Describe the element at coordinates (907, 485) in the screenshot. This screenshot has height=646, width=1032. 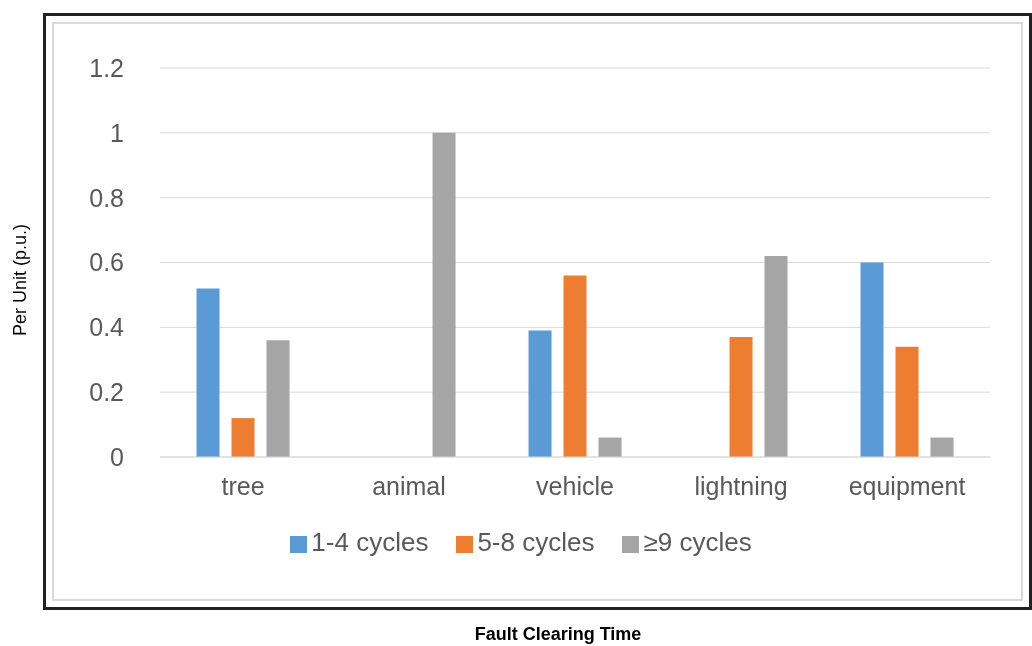
I see `x-tick-label: equipment` at that location.